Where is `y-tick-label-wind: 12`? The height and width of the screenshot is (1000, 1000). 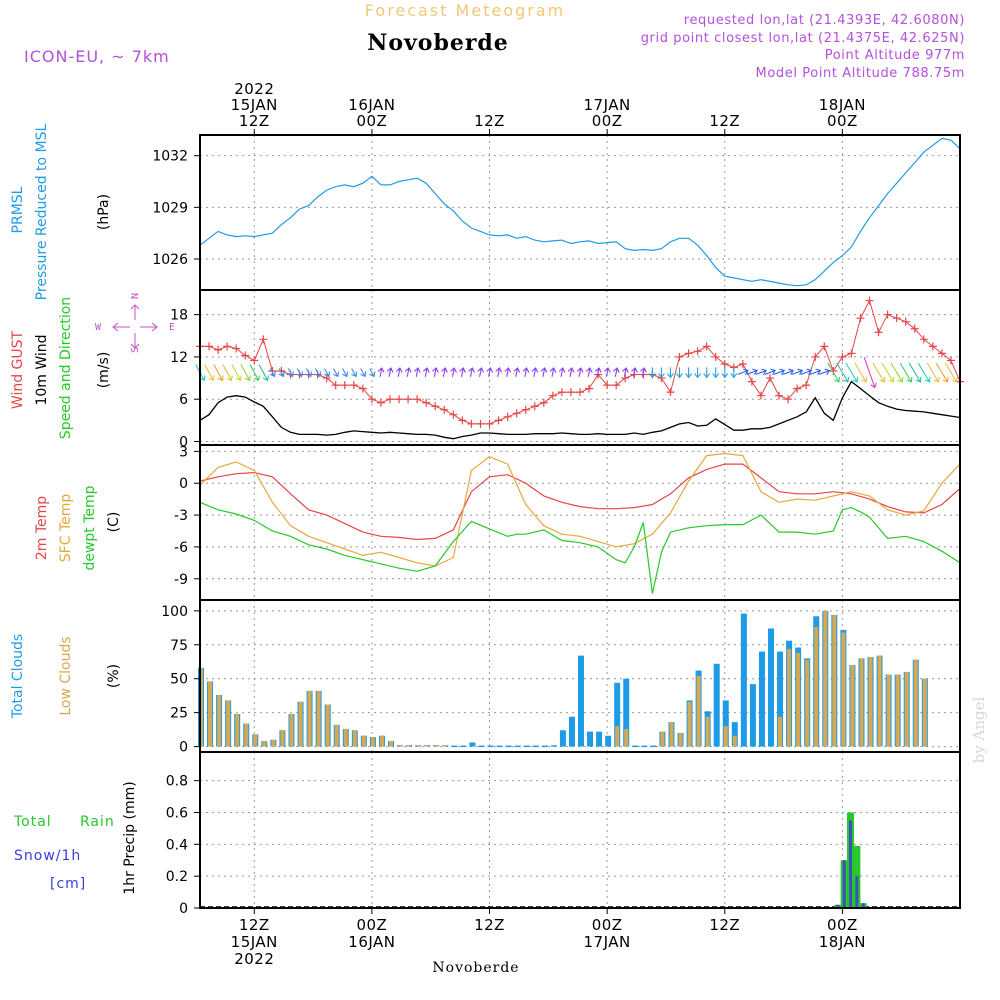 y-tick-label-wind: 12 is located at coordinates (179, 358).